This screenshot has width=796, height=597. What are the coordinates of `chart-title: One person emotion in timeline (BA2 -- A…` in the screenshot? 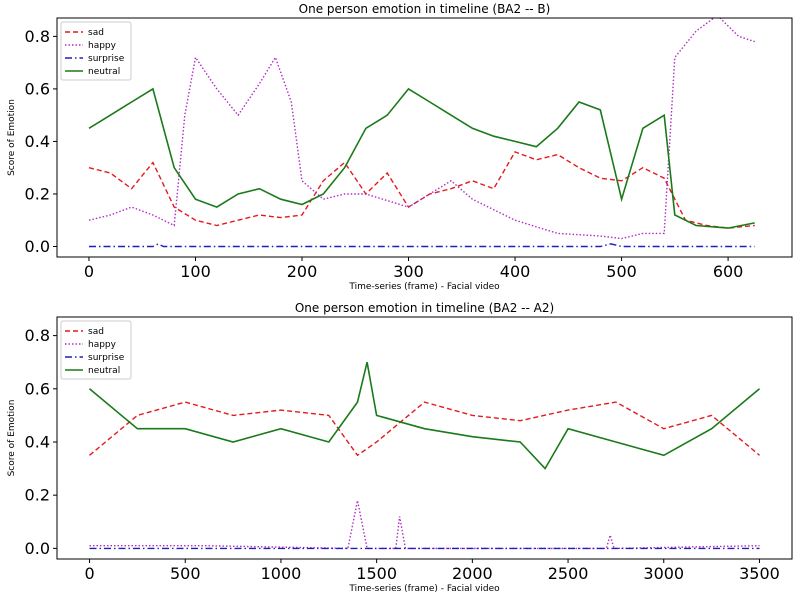 It's located at (424, 308).